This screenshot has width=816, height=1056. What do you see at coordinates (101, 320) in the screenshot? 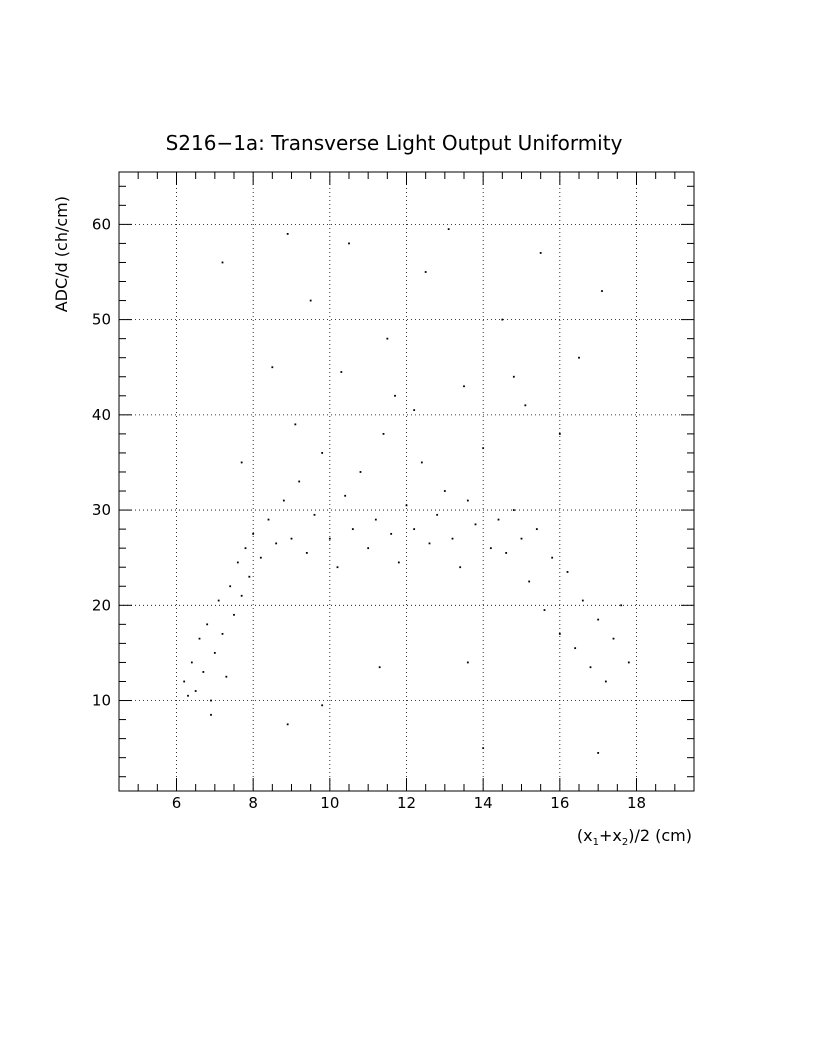
I see `y-tick-label-50: 50` at bounding box center [101, 320].